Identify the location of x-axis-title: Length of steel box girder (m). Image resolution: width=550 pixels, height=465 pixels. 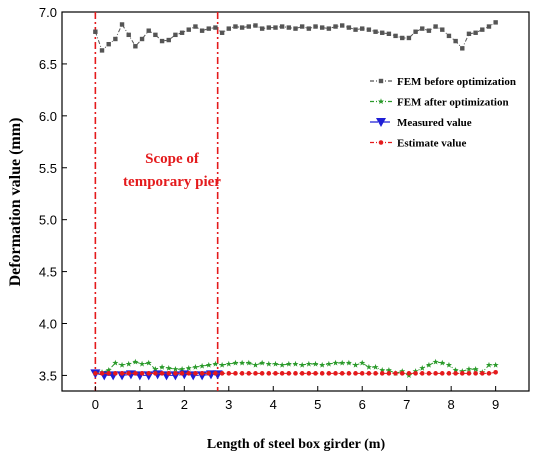
(296, 444).